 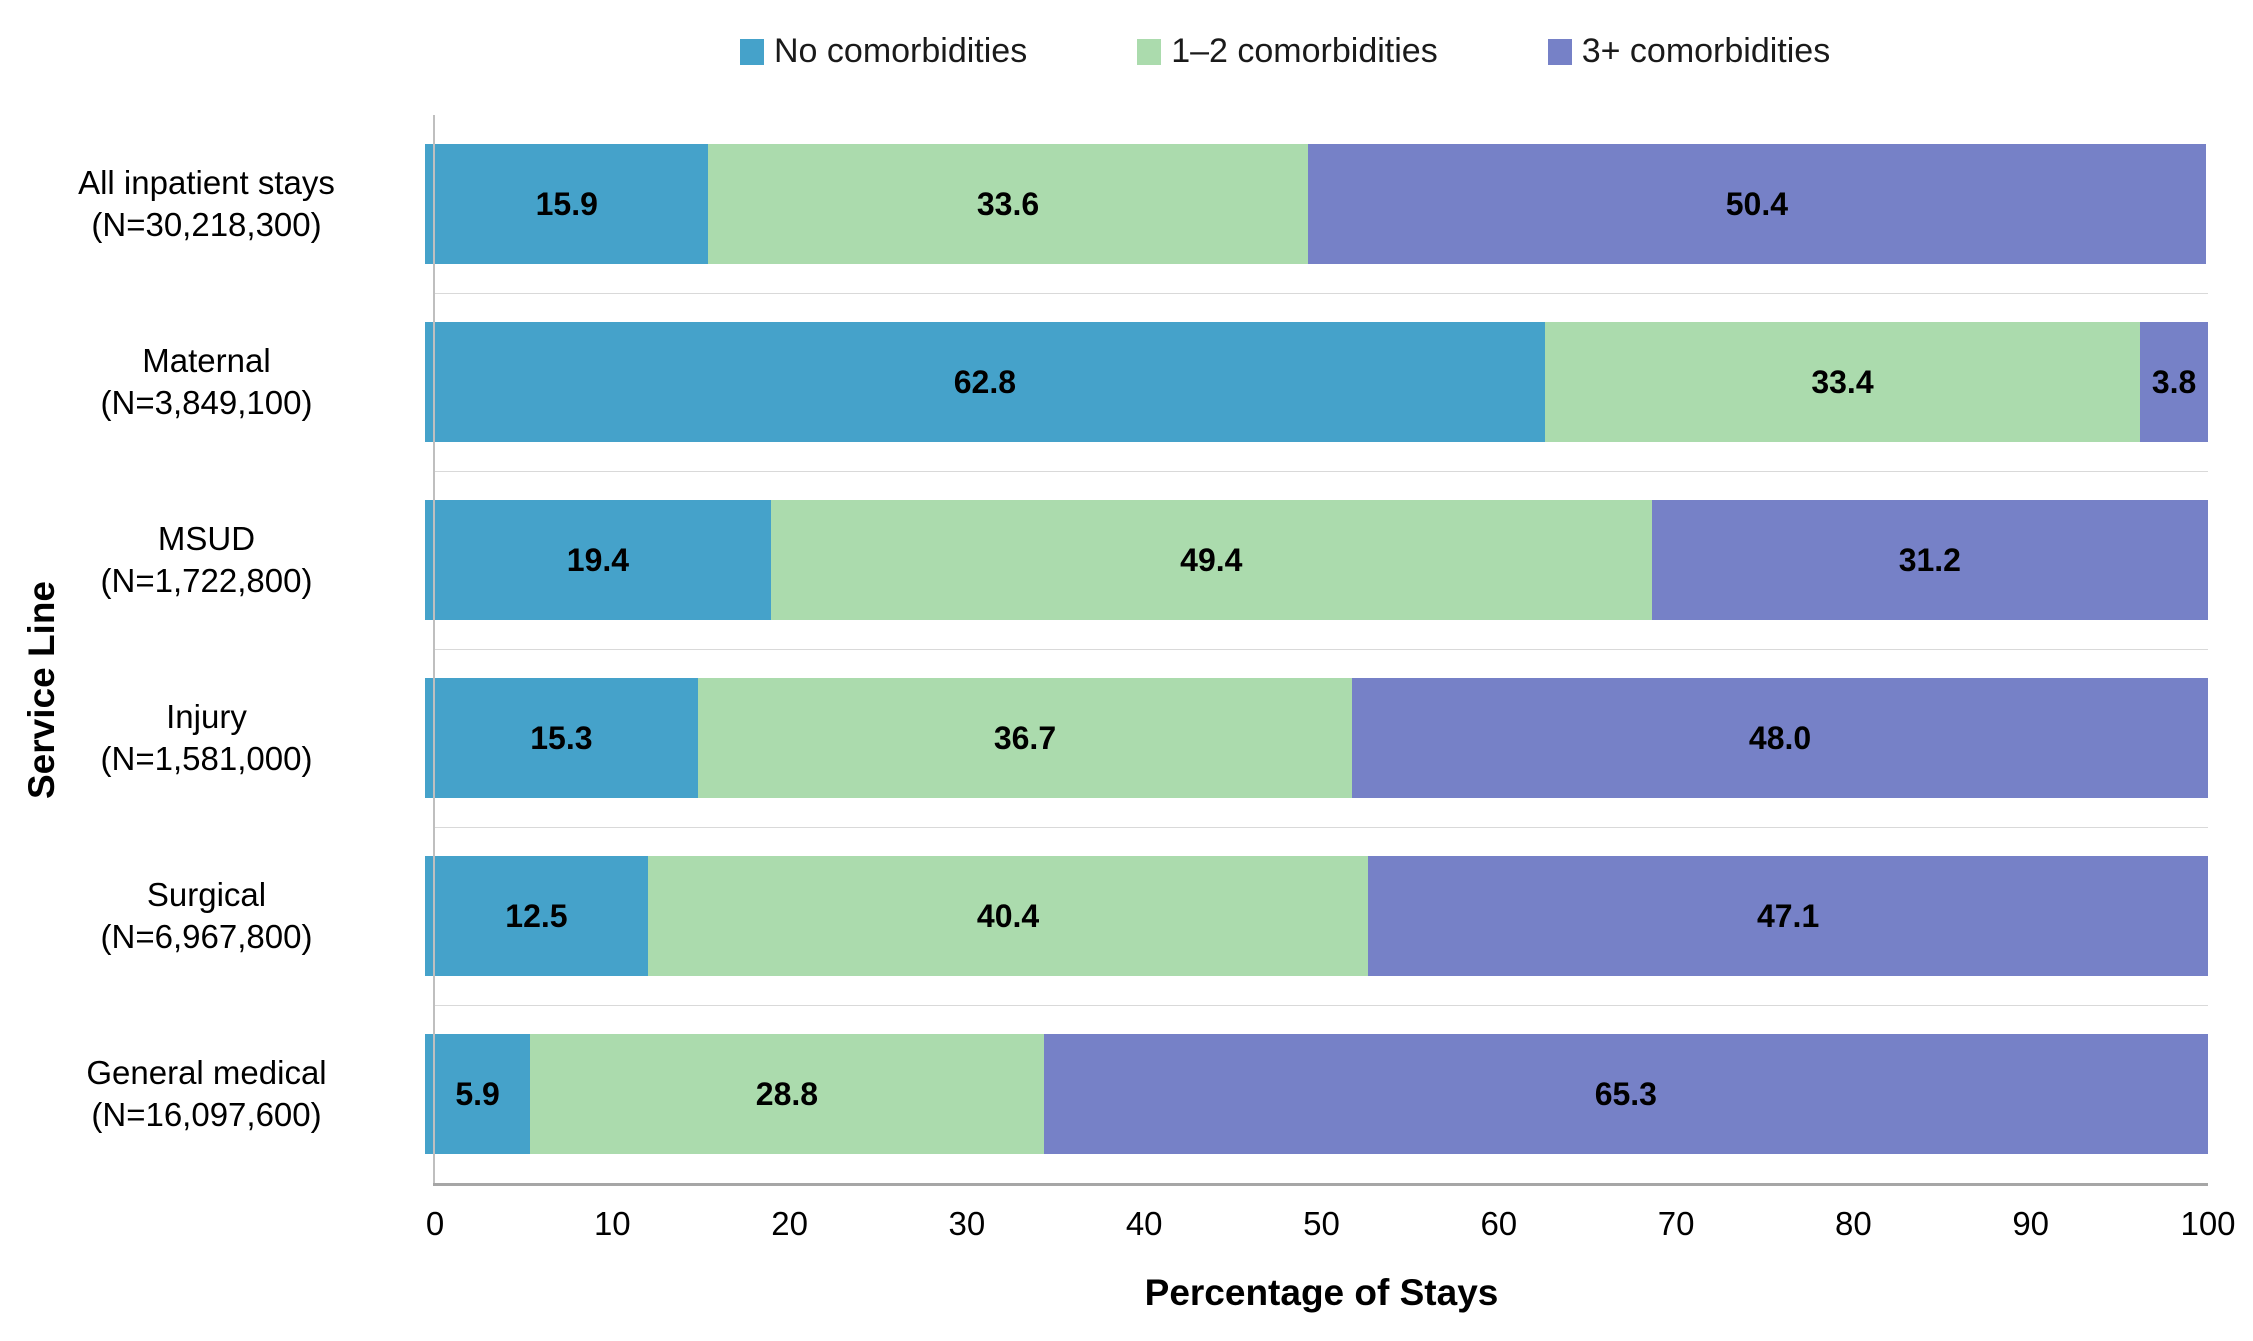 I want to click on bar-segment: 28.8, so click(x=787, y=1094).